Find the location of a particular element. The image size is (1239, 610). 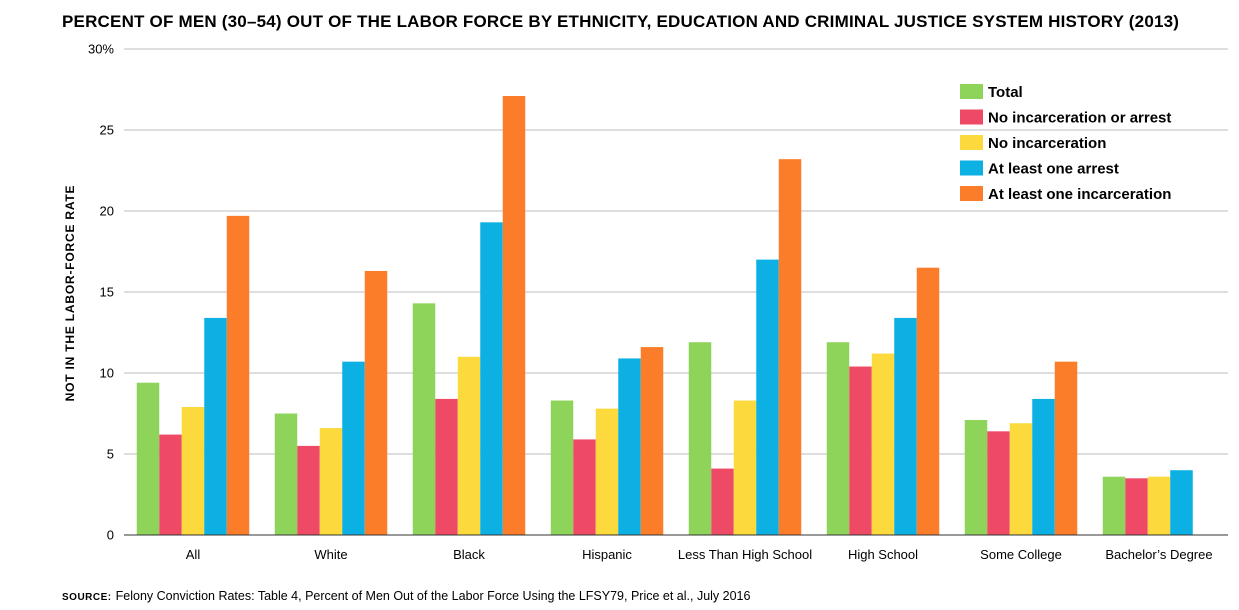

y-tick-label: 5 is located at coordinates (110, 454).